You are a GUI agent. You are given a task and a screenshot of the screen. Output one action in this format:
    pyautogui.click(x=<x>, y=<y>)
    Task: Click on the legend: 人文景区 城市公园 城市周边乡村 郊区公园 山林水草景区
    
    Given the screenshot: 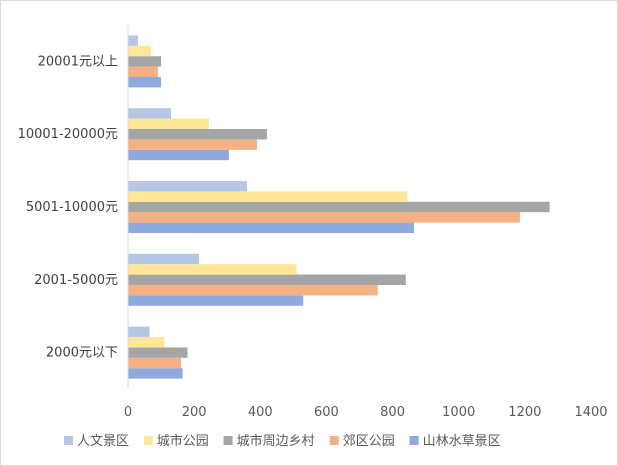 What is the action you would take?
    pyautogui.click(x=282, y=441)
    